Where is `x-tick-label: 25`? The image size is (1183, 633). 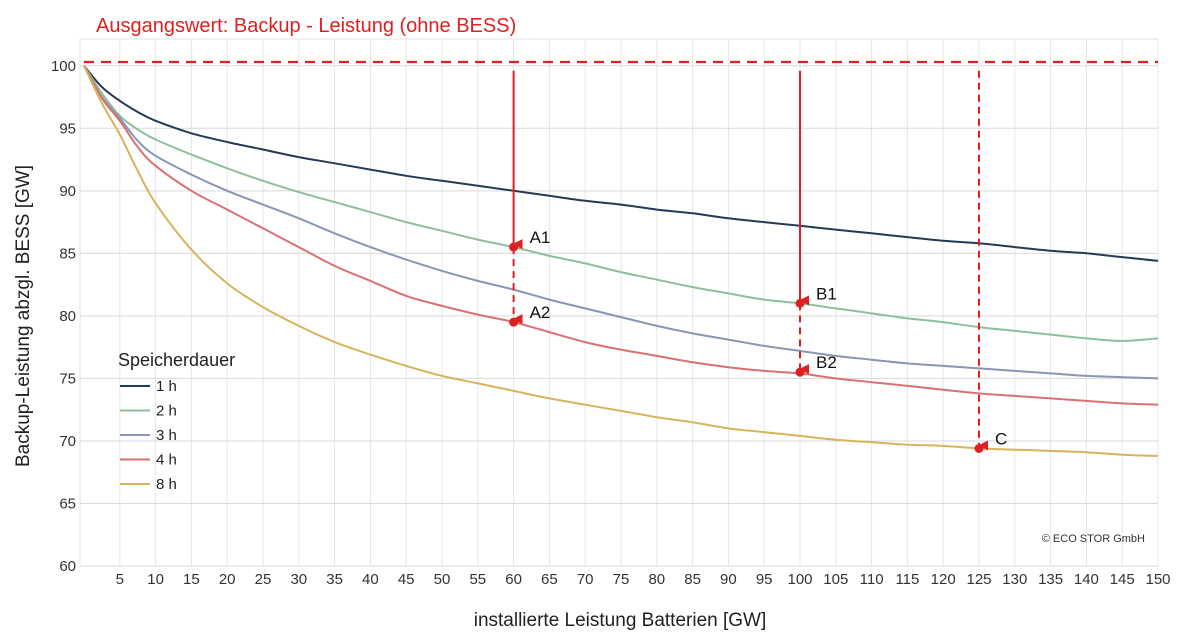 x-tick-label: 25 is located at coordinates (263, 579).